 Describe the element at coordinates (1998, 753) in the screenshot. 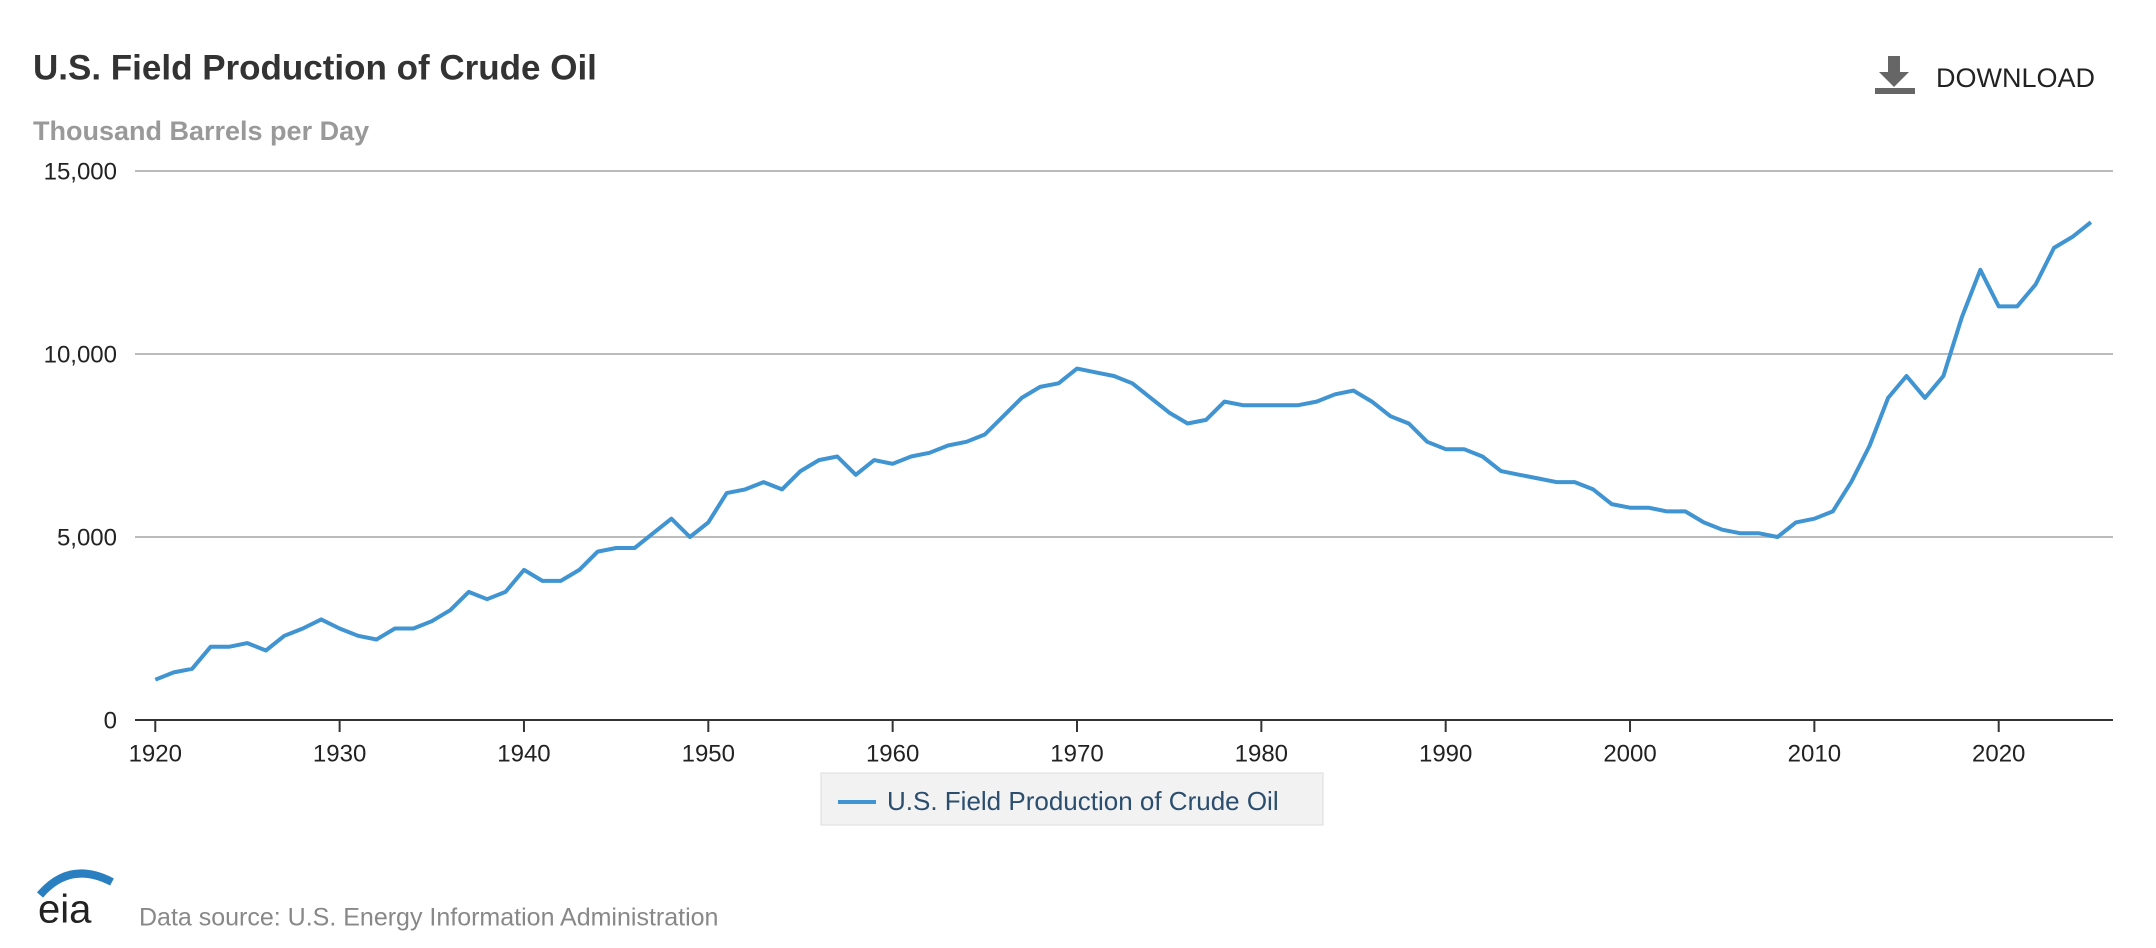

I see `x-tick-label: 2020` at that location.